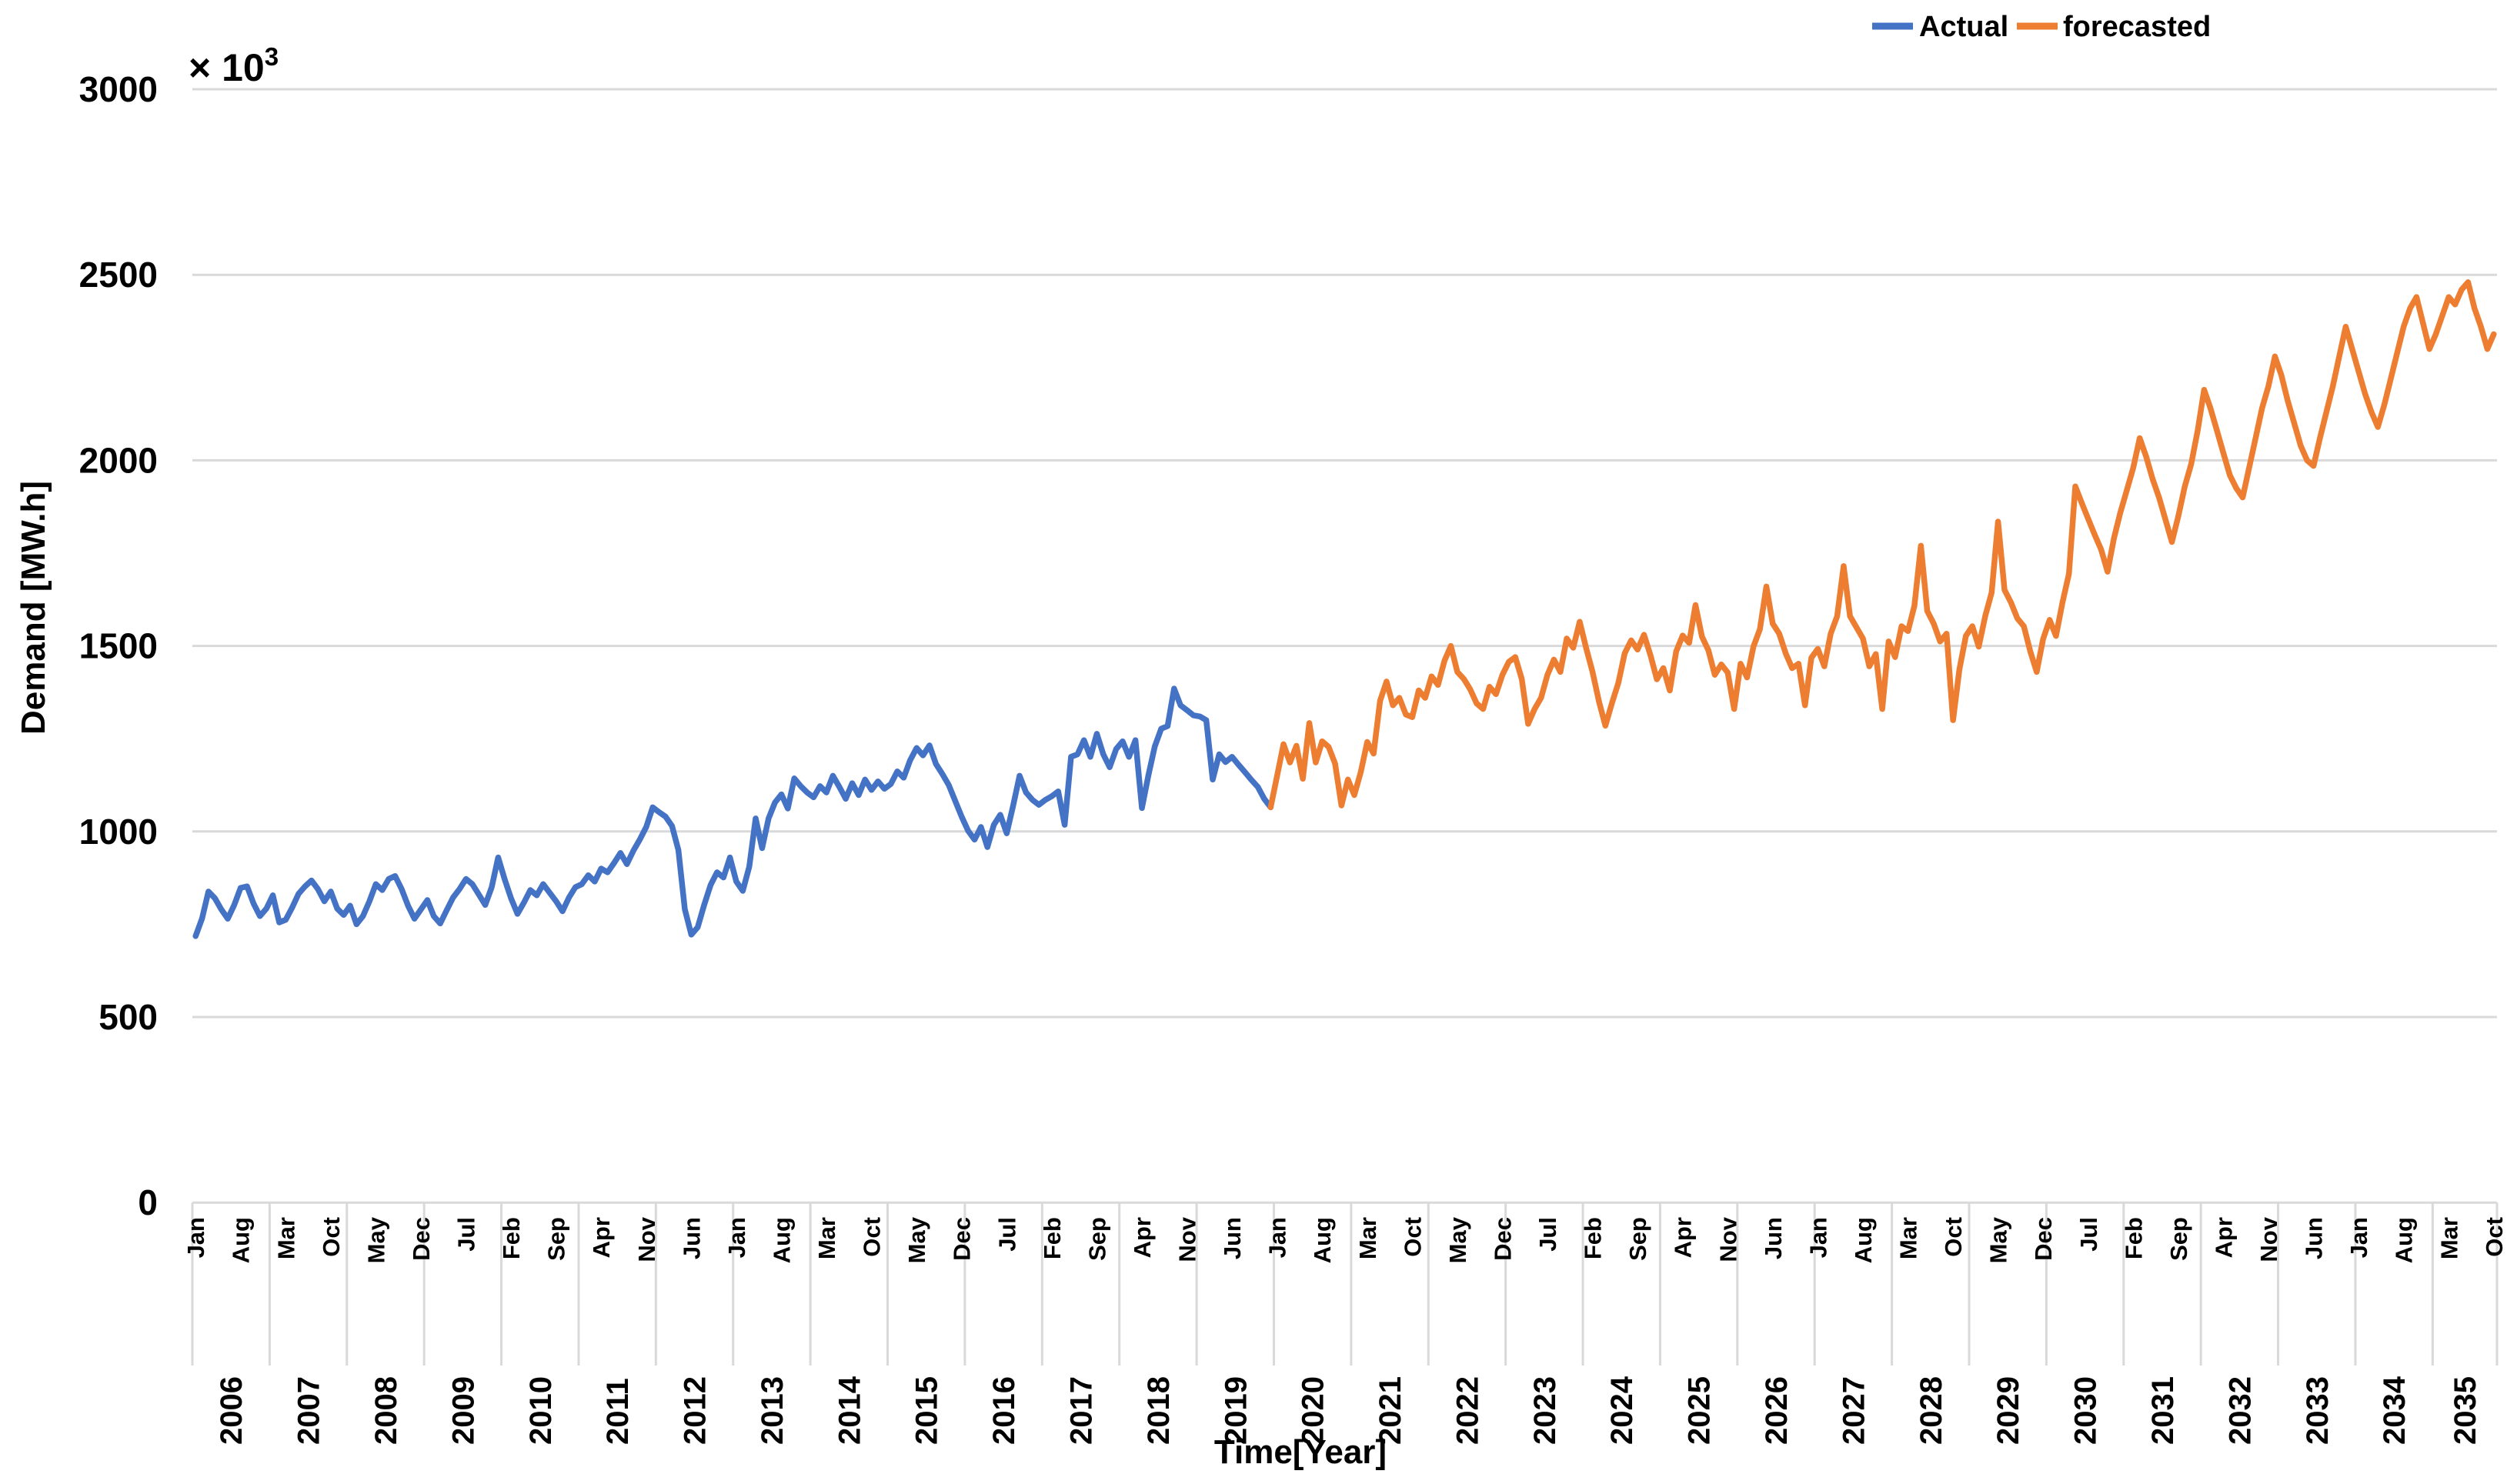  I want to click on y-tick-label: 1000, so click(118, 832).